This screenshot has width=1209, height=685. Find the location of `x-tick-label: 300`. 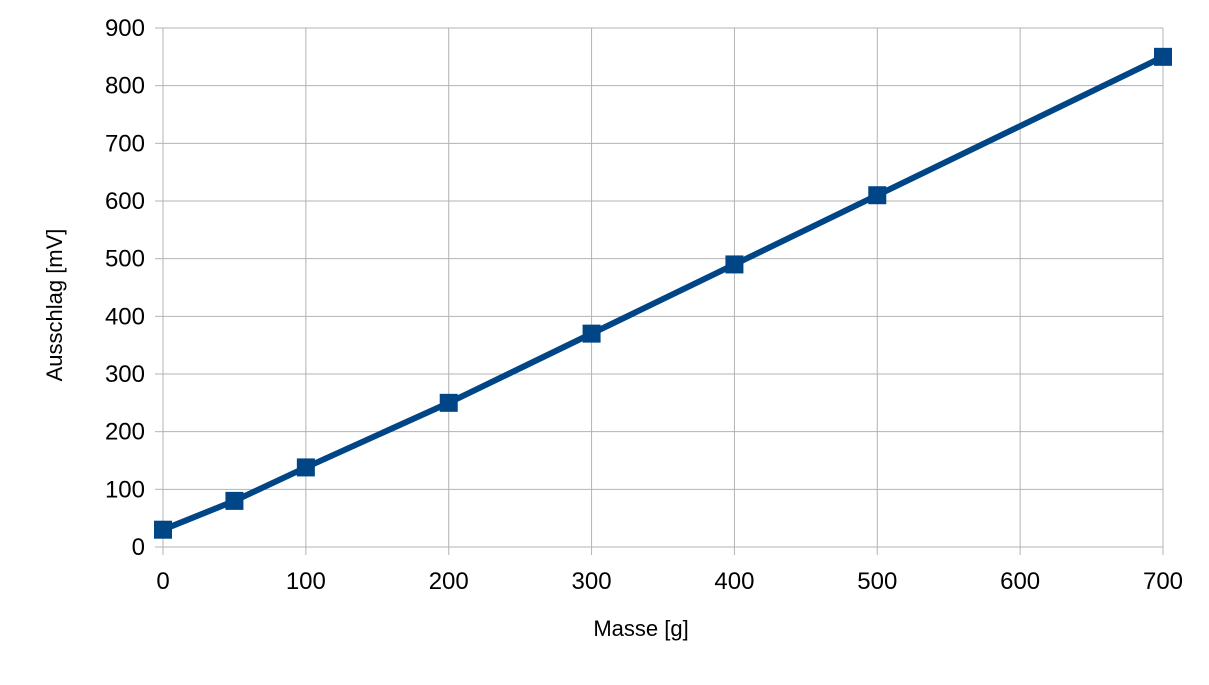

x-tick-label: 300 is located at coordinates (592, 581).